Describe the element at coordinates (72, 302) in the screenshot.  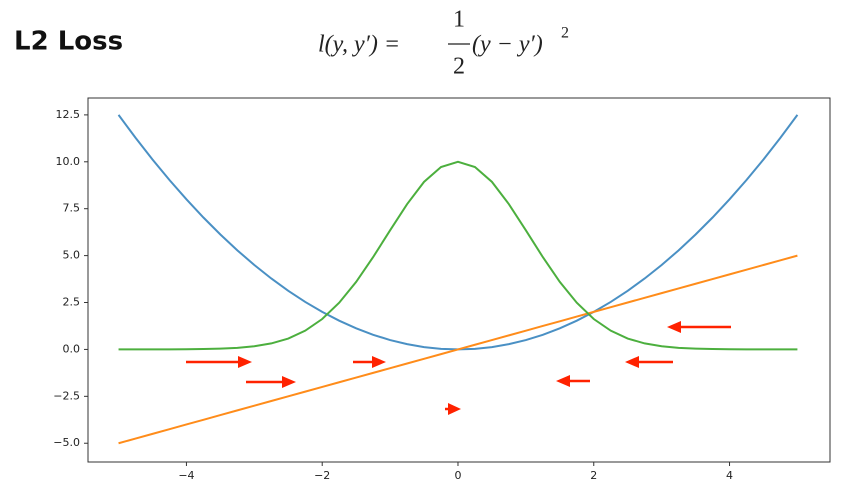
I see `y-tick-label: 2.5` at that location.